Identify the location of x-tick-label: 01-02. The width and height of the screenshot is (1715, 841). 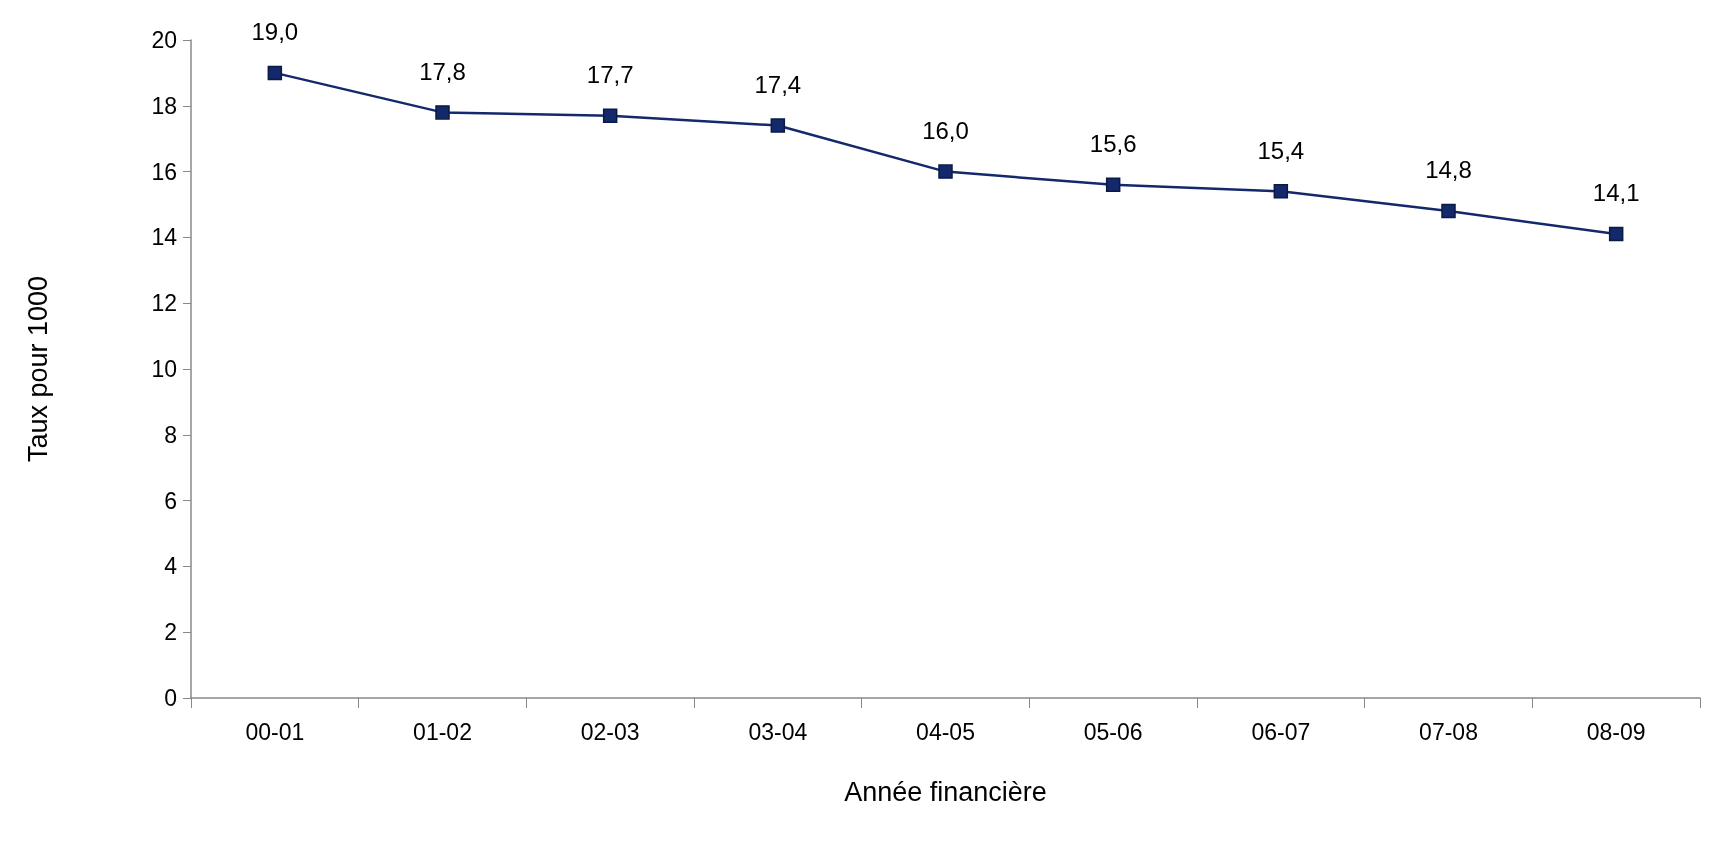
(442, 731).